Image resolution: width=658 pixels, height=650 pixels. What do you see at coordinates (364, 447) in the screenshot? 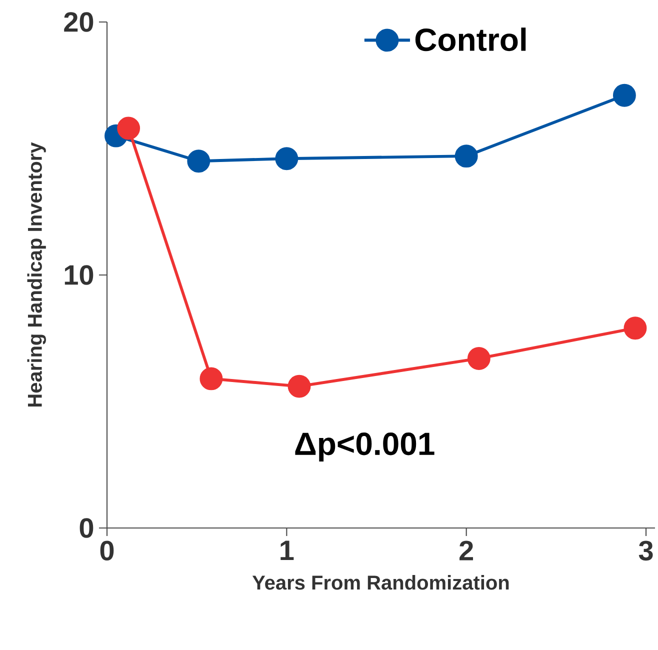
I see `annotation: Δp<0.001` at bounding box center [364, 447].